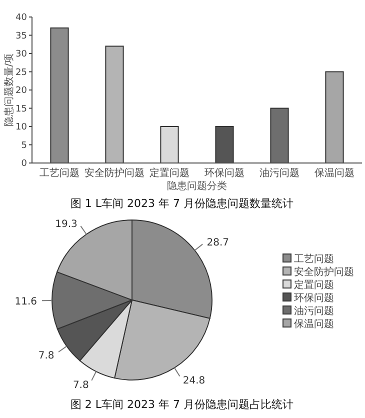 The height and width of the screenshot is (418, 365). Describe the element at coordinates (22, 55) in the screenshot. I see `y-tick-label: 30` at that location.